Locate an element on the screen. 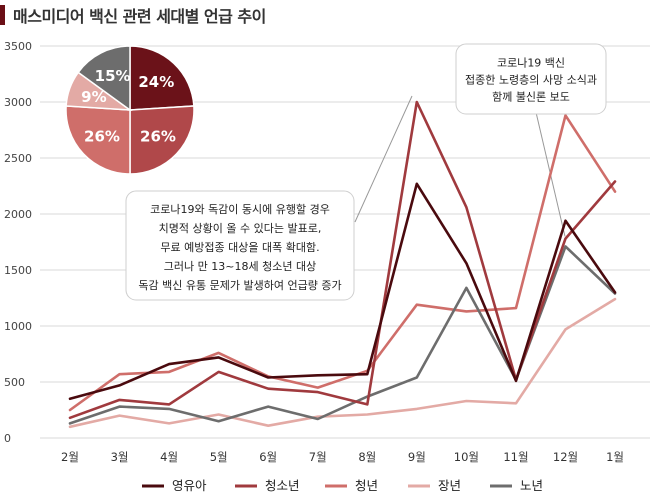 This screenshot has height=501, width=650. annotation-line: 코로나19와 독감이 동시에 유행할 경우 is located at coordinates (240, 209).